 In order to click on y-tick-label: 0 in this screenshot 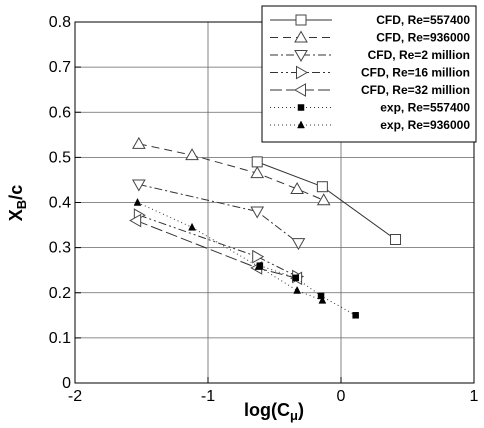, I will do `click(66, 383)`.